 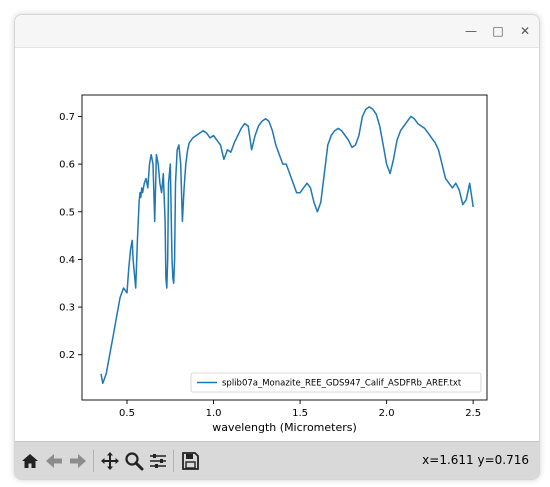 I want to click on y-tick-label: 0.2, so click(x=67, y=355).